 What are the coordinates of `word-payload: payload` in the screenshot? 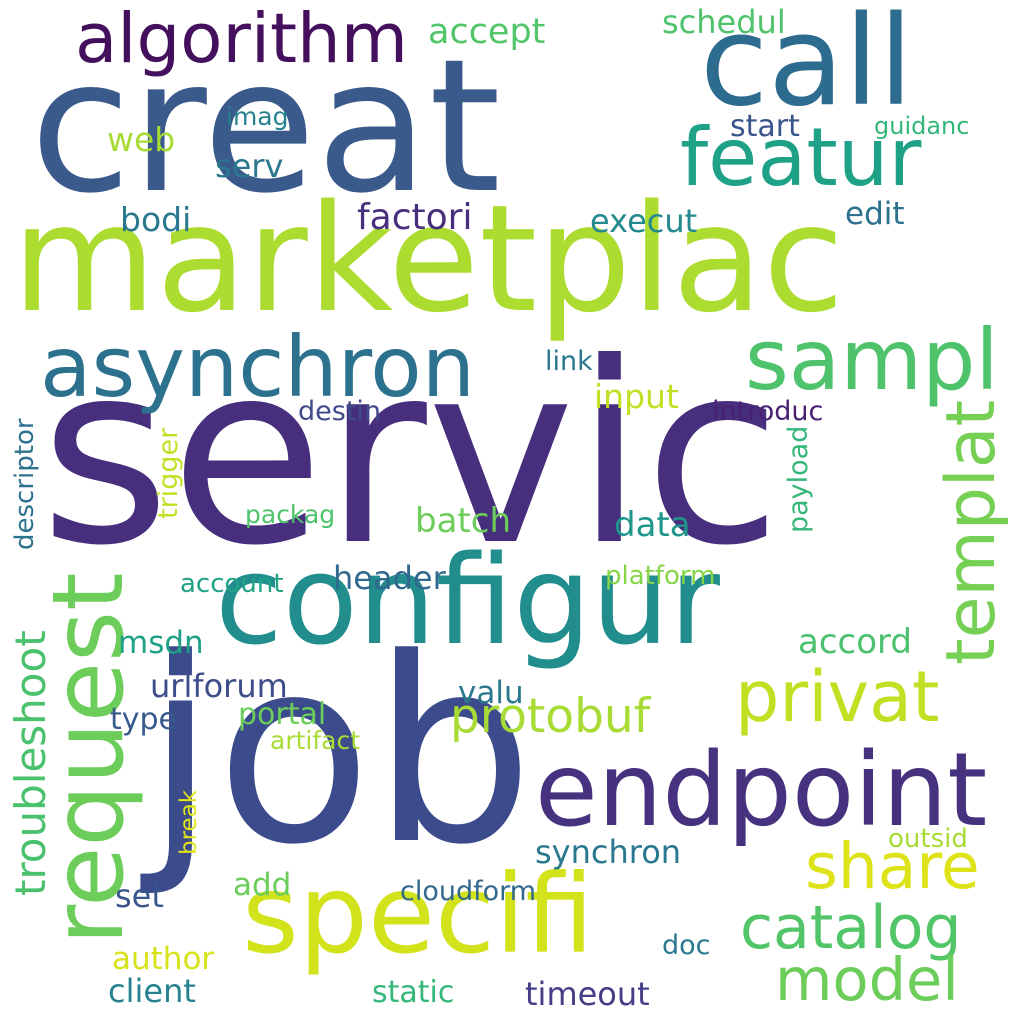 It's located at (798, 480).